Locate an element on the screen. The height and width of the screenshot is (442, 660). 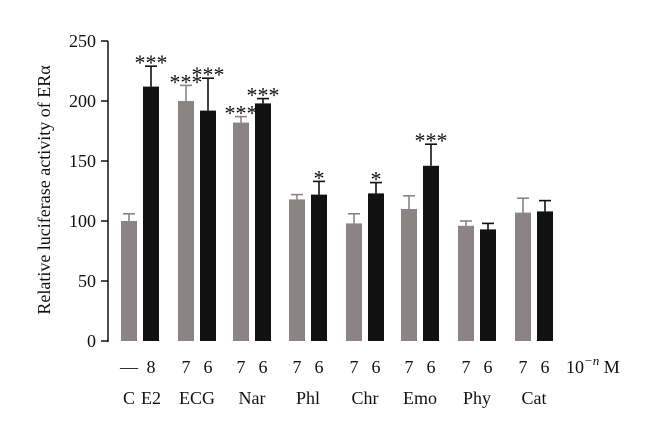
group-label: Nar is located at coordinates (252, 398).